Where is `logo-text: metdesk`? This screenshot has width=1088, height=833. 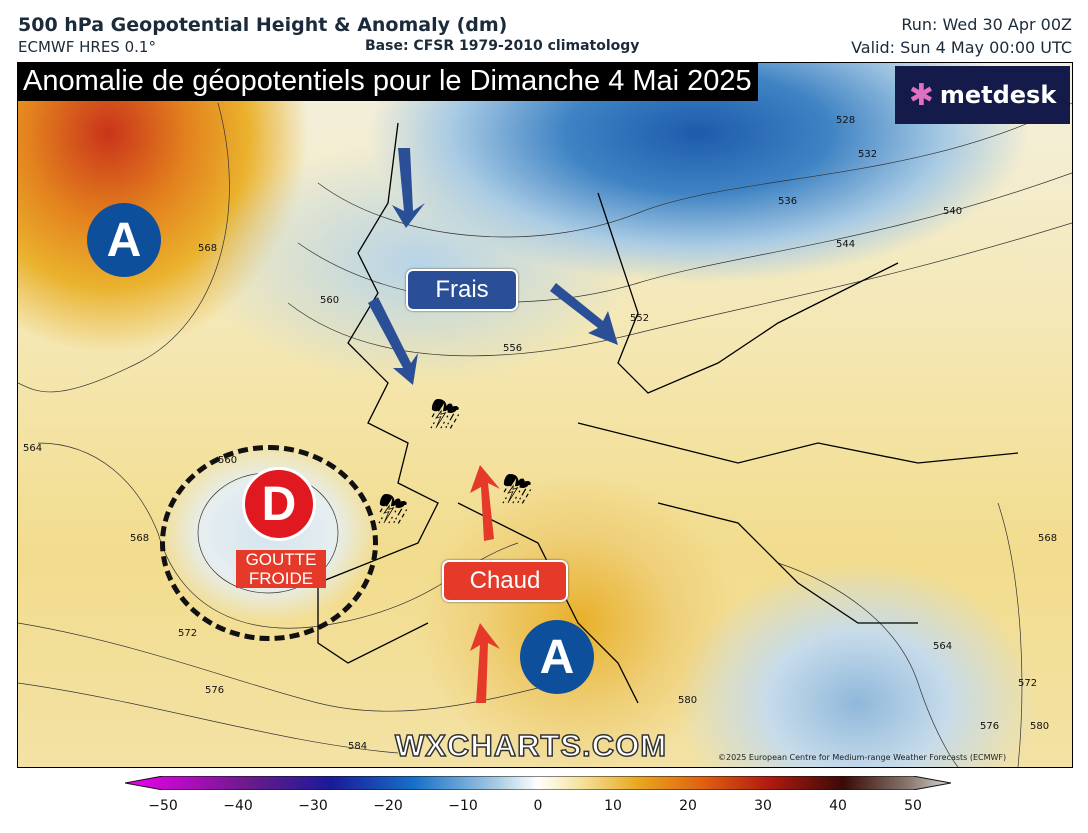 logo-text: metdesk is located at coordinates (998, 95).